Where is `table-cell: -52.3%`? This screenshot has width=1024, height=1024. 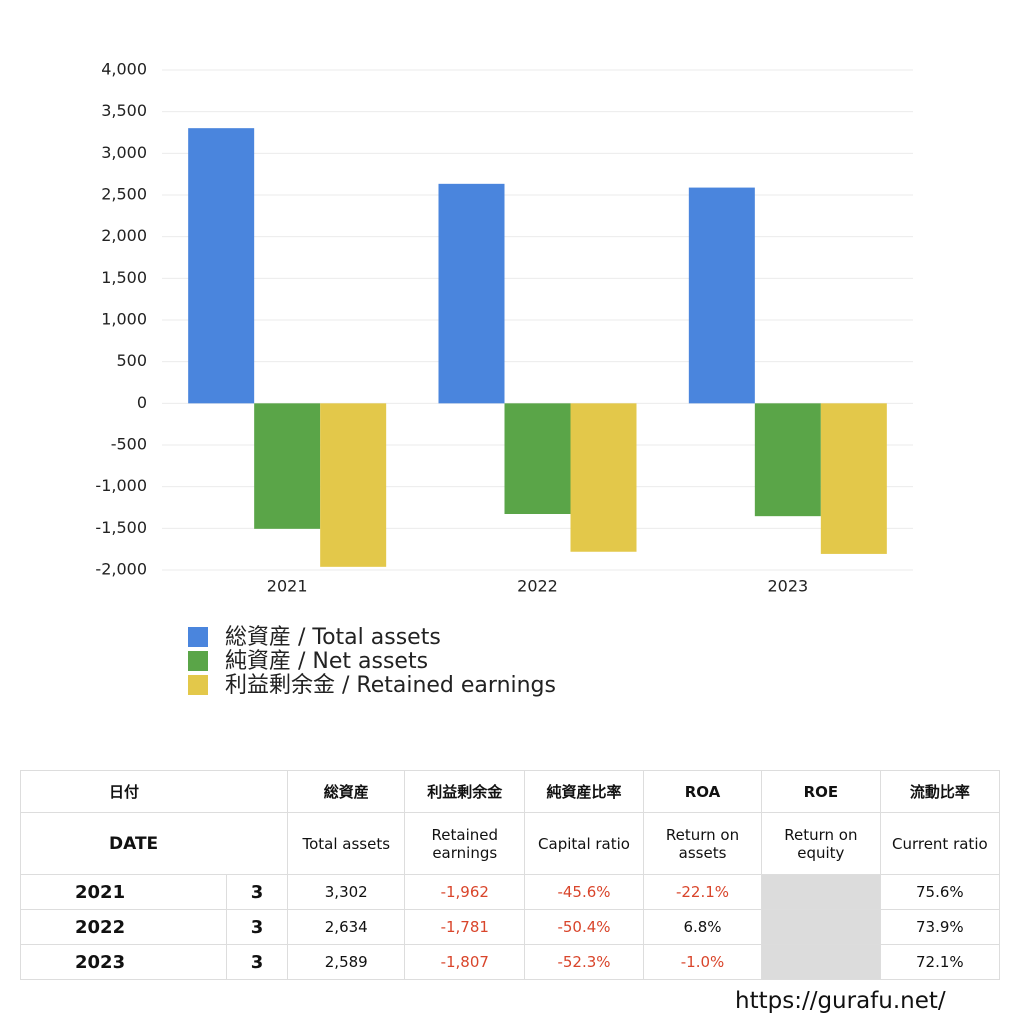
table-cell: -52.3% is located at coordinates (584, 962).